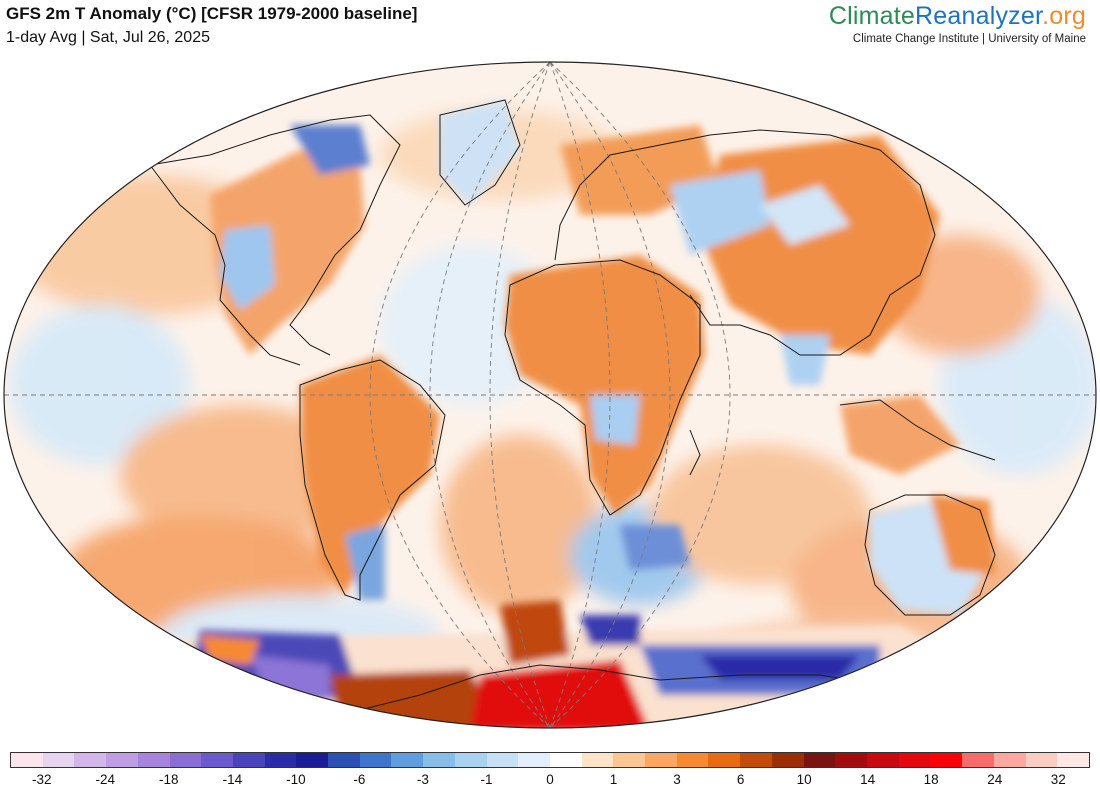 The width and height of the screenshot is (1100, 794). I want to click on colorbar-tick-label: -6, so click(359, 779).